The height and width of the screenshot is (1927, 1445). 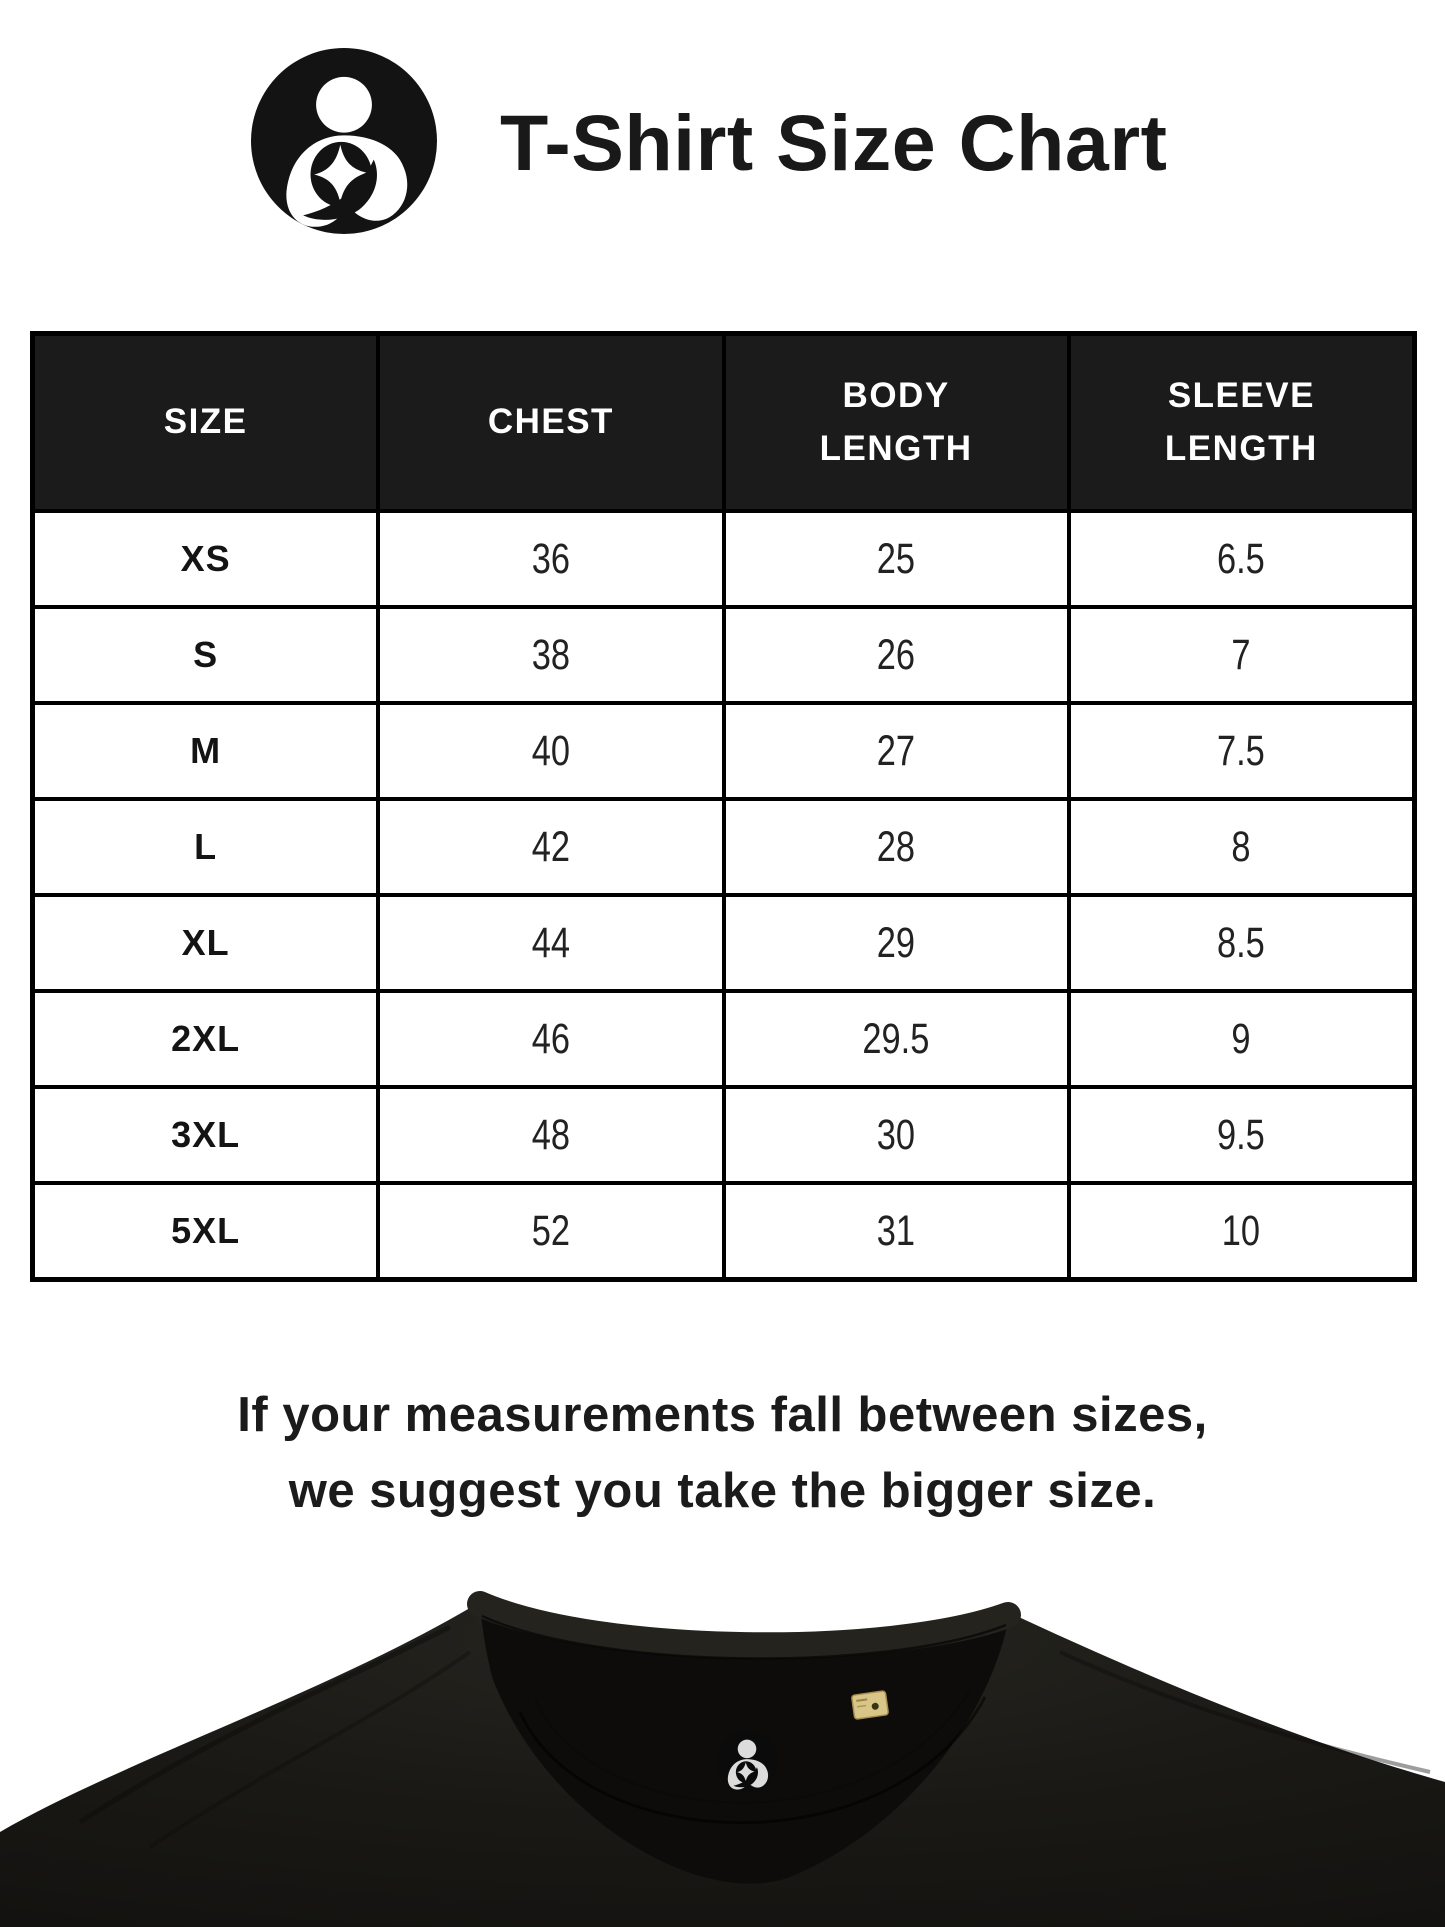 I want to click on value-cell: 36, so click(x=551, y=559).